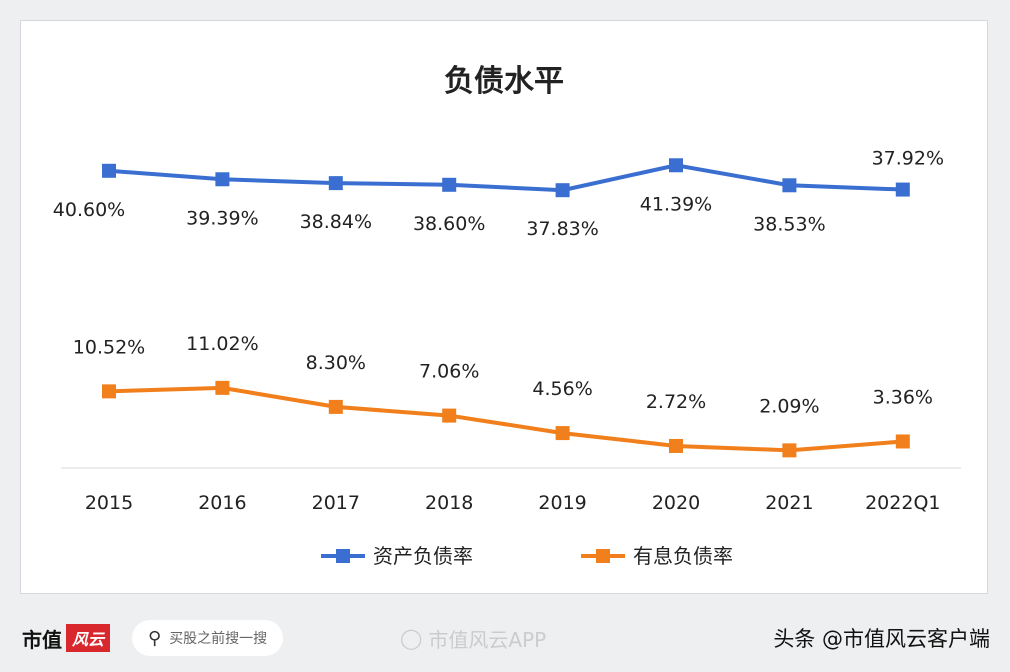  I want to click on search-placeholder: 买股之前搜一搜, so click(218, 639).